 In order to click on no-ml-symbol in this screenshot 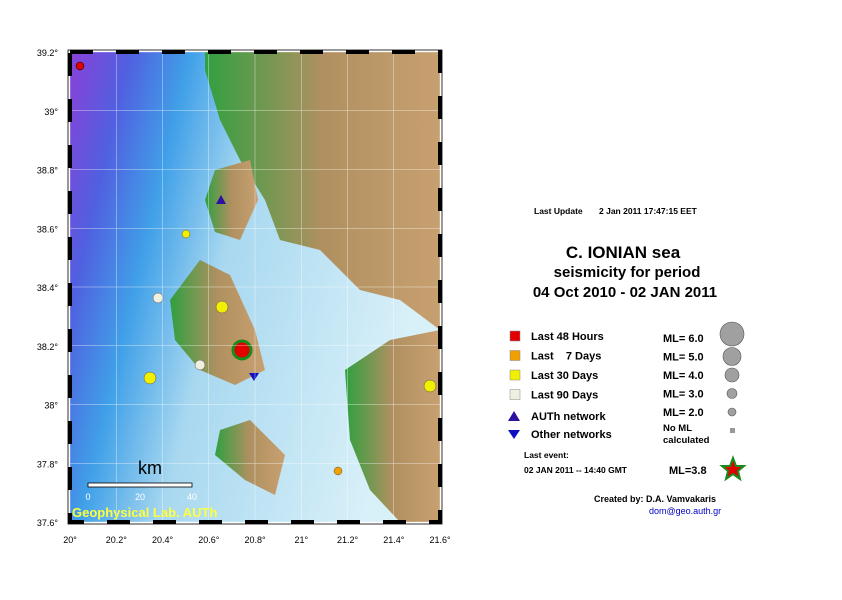, I will do `click(732, 430)`.